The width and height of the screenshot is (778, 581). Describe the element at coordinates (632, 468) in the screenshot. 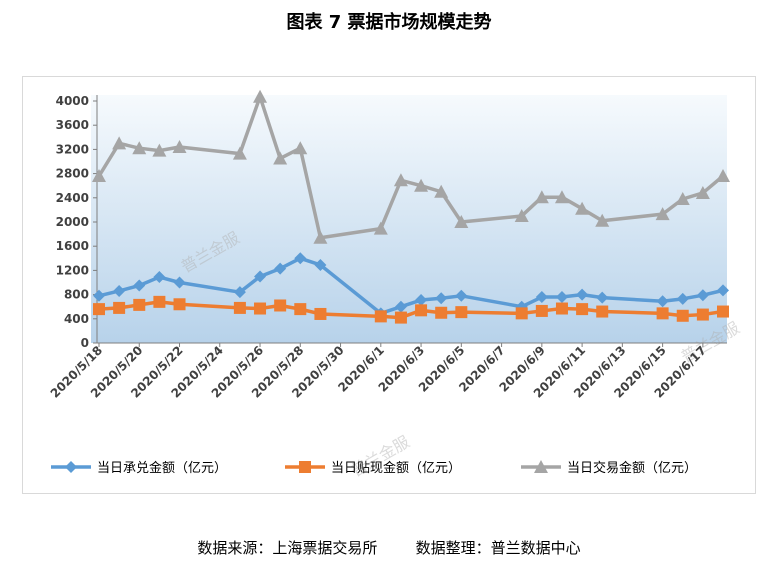

I see `legend-label: 当日交易金额（亿元）` at that location.